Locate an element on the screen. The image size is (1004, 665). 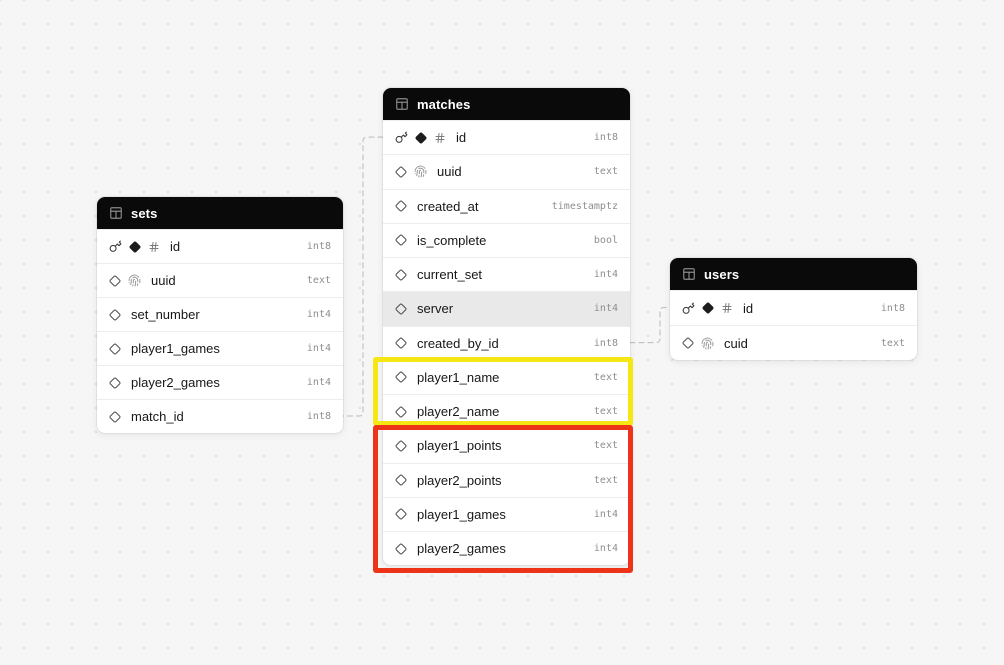
column-name: player2_name is located at coordinates (458, 412).